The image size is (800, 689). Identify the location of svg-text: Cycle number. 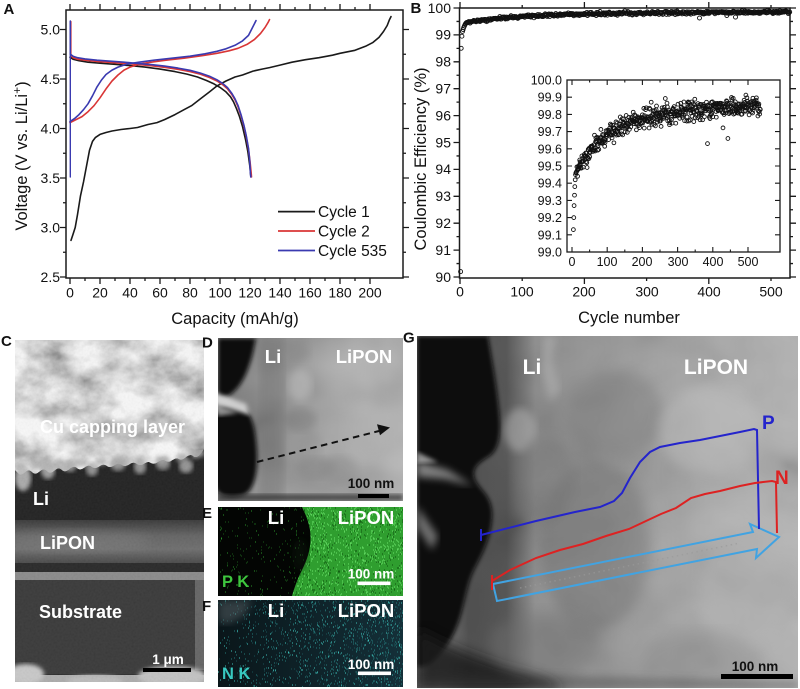
(629, 318).